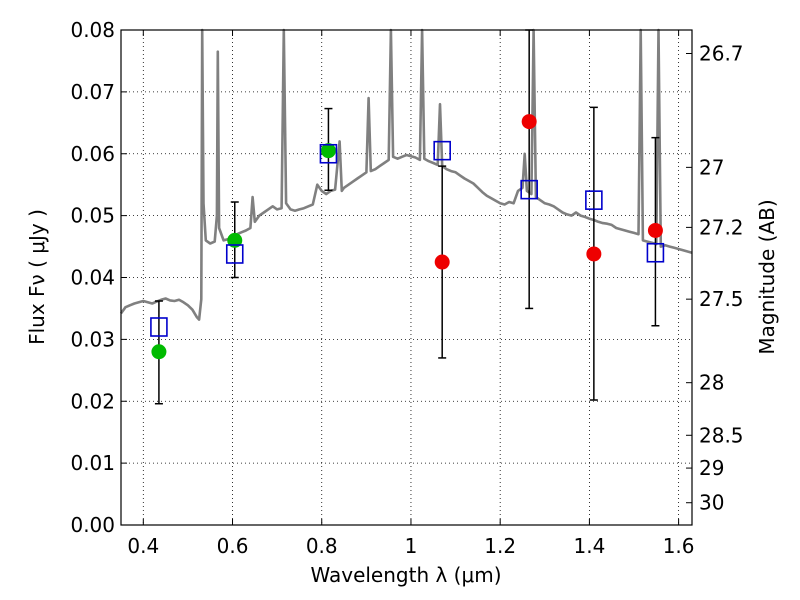 The height and width of the screenshot is (600, 800). What do you see at coordinates (37, 277) in the screenshot?
I see `y-axis-label: Flux Fν ( μJy )` at bounding box center [37, 277].